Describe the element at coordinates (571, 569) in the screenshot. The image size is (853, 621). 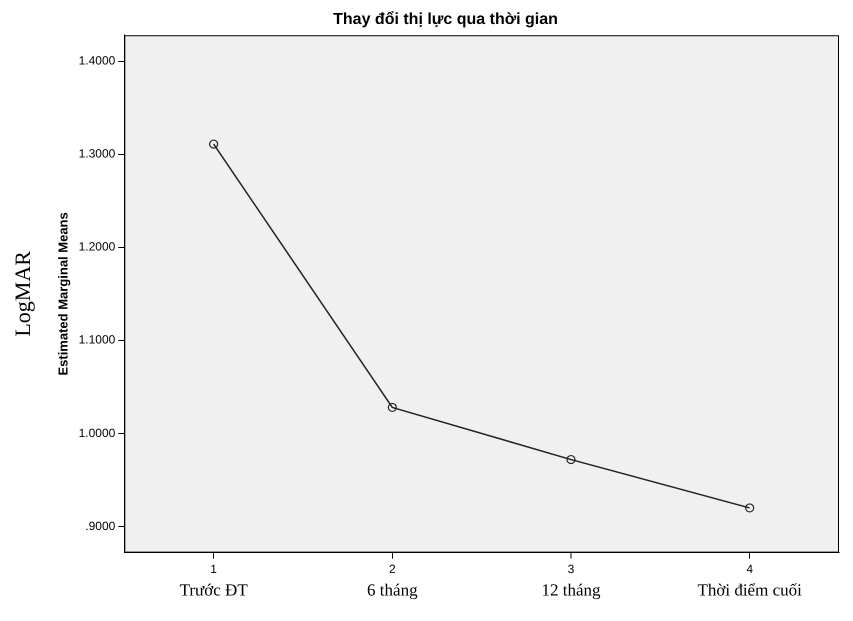
I see `x-tick-label: 3` at that location.